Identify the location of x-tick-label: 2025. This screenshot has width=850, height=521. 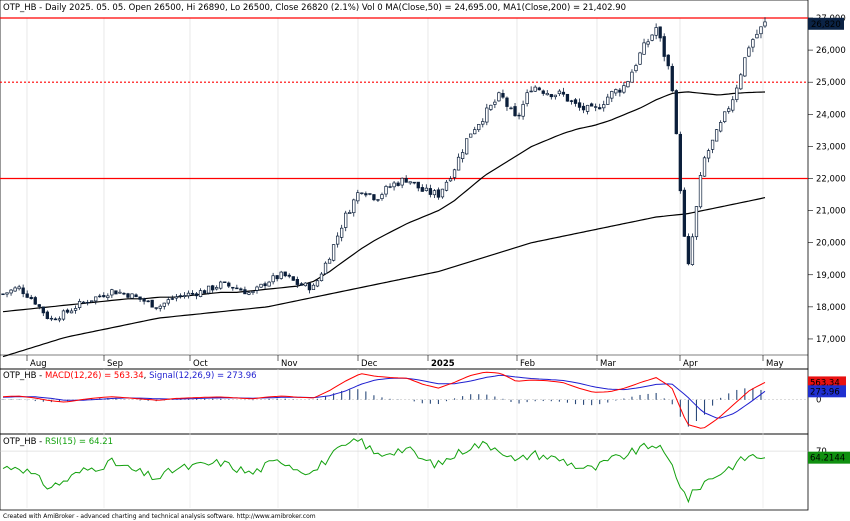
(443, 364).